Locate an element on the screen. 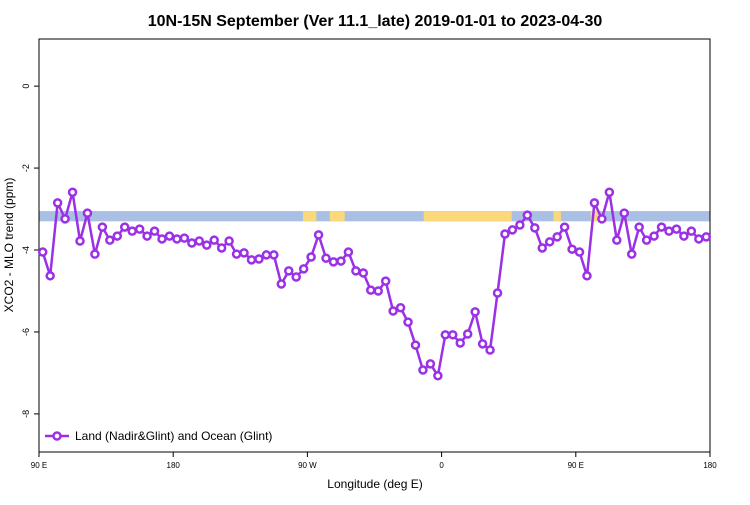  y-tick-label: 0 is located at coordinates (26, 86).